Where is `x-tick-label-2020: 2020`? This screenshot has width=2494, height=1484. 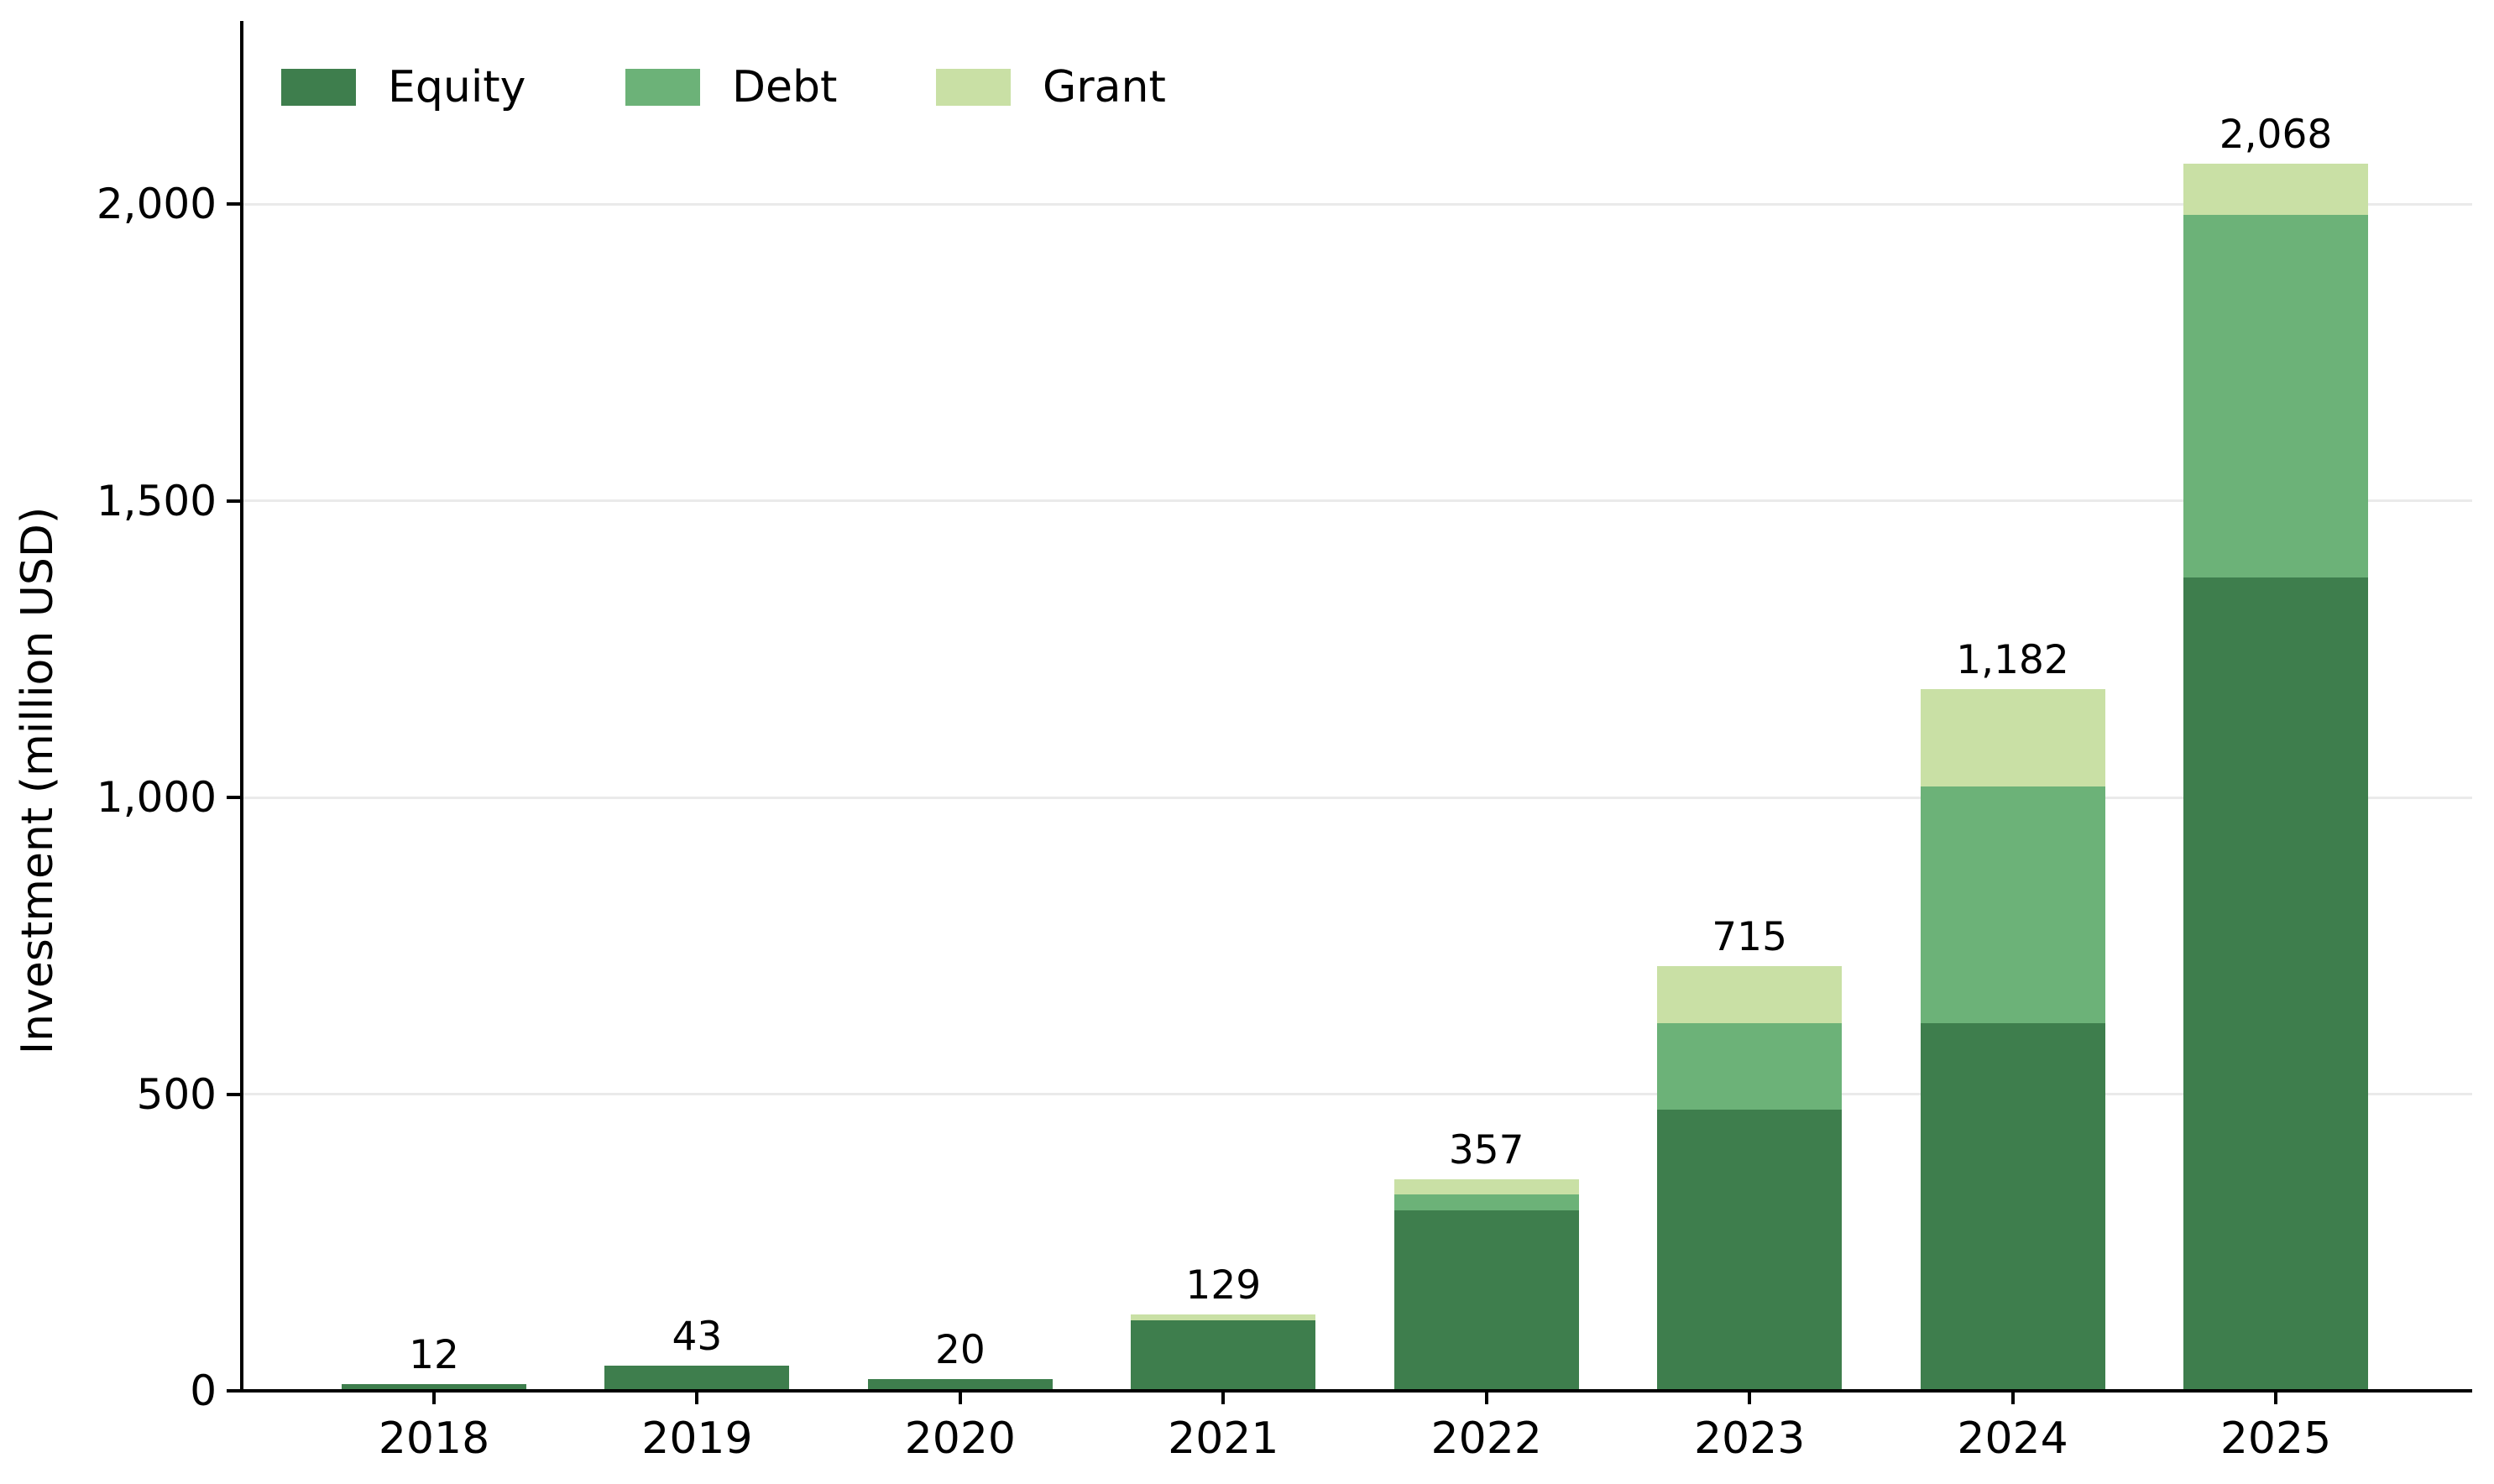
x-tick-label-2020: 2020 is located at coordinates (960, 1438).